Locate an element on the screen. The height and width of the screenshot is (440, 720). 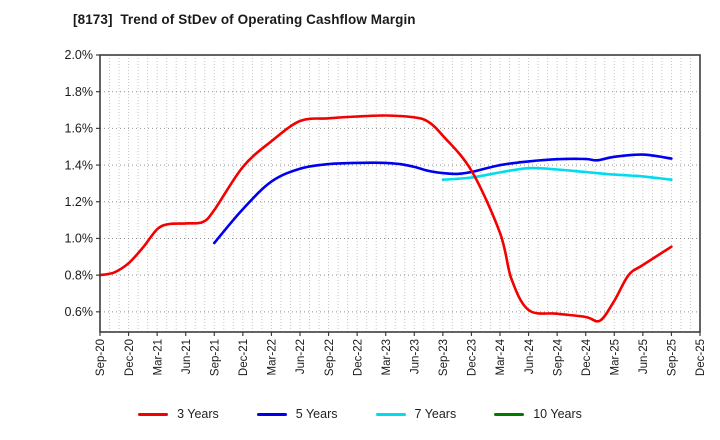
x-tick-label: Sep-24 is located at coordinates (558, 357).